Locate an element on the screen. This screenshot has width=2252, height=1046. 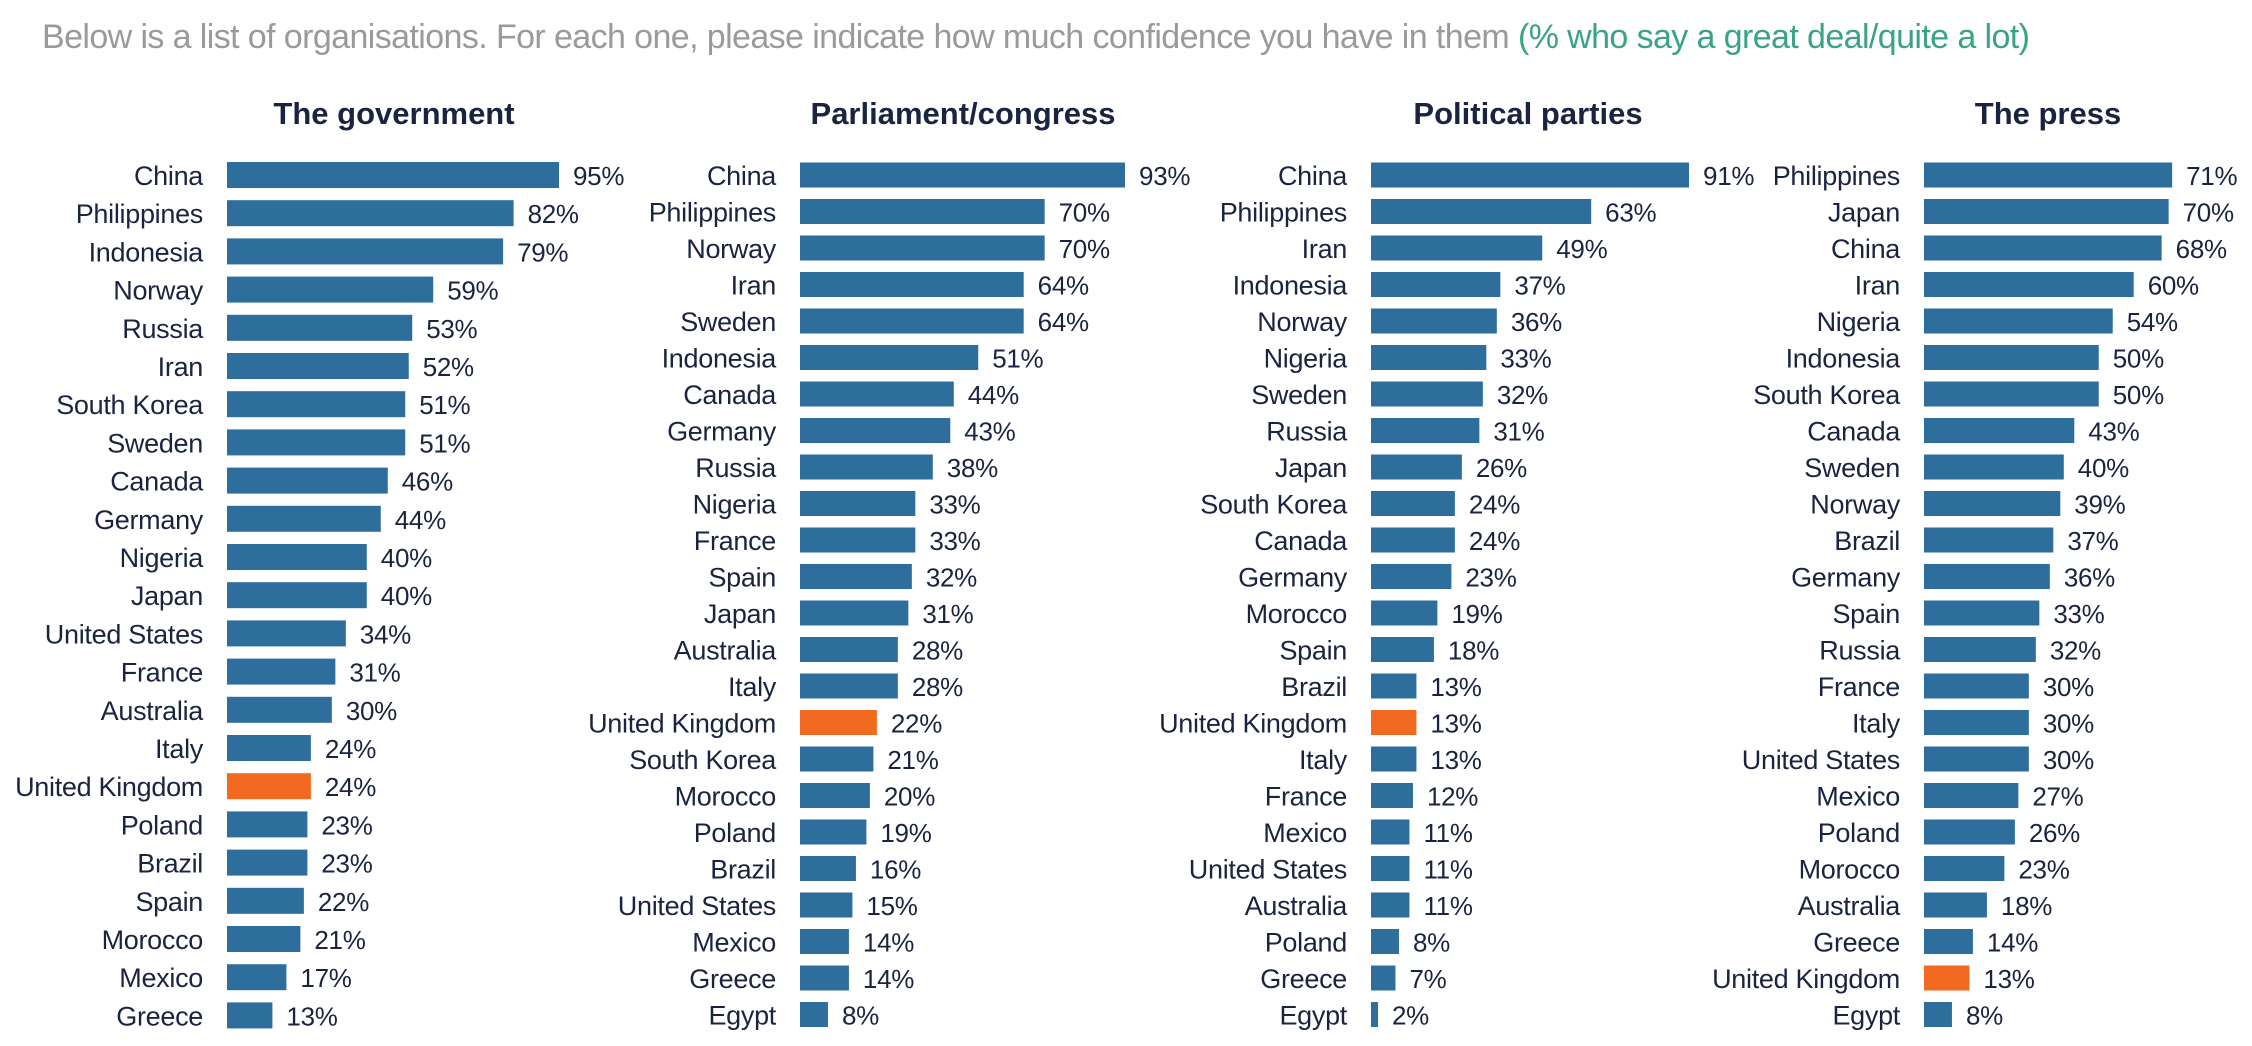
category-label: Norway is located at coordinates (1855, 505).